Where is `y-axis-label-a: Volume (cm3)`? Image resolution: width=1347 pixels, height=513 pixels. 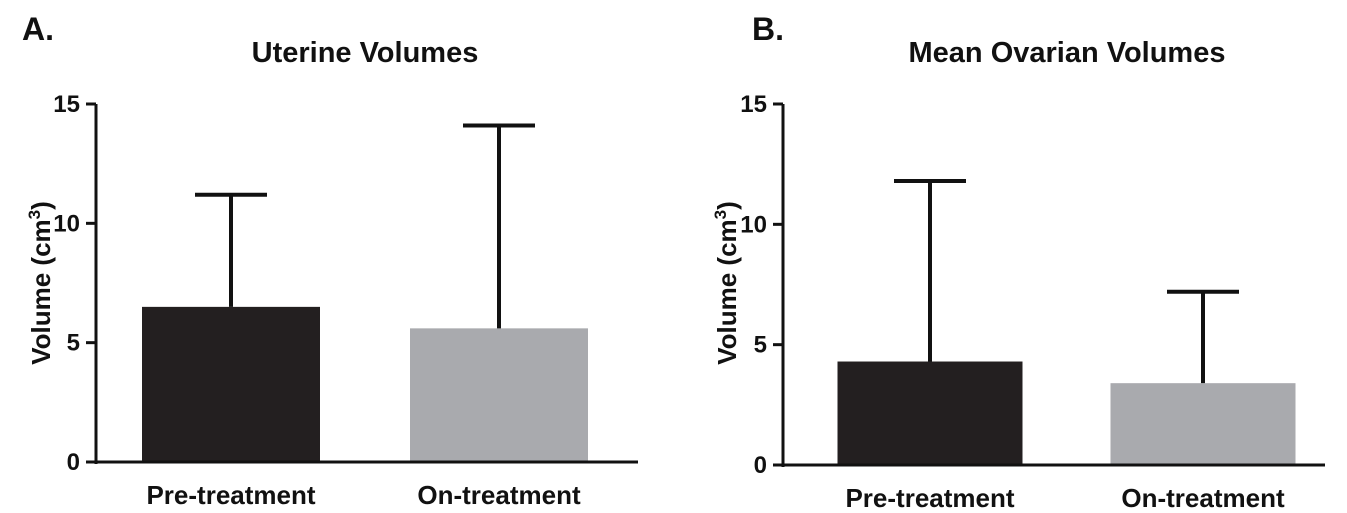 y-axis-label-a: Volume (cm3) is located at coordinates (40, 283).